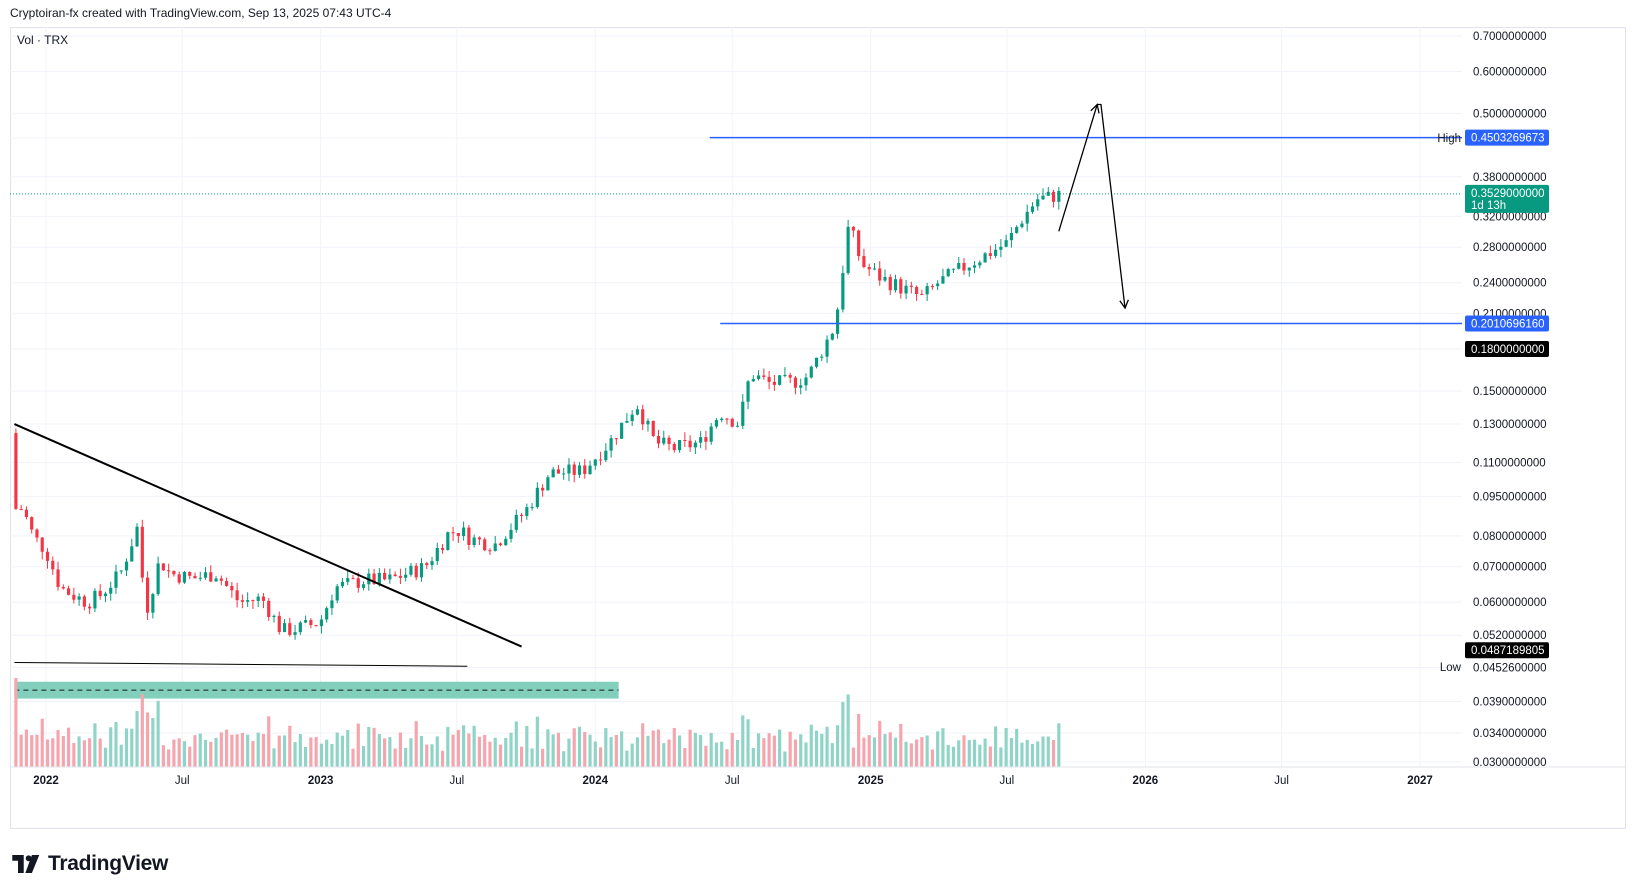  What do you see at coordinates (1146, 781) in the screenshot?
I see `time-axis-label: 2026` at bounding box center [1146, 781].